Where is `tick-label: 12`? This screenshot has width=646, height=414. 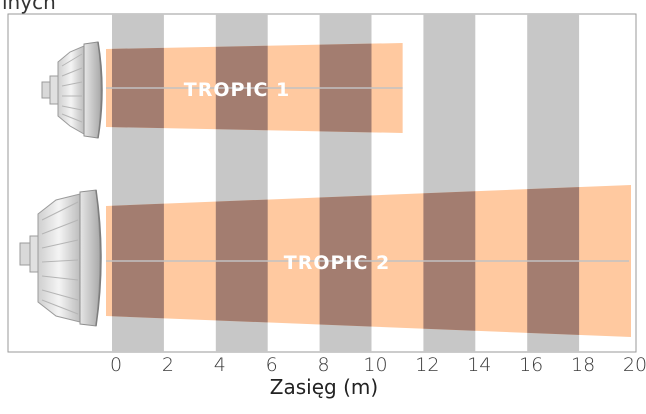
tick-label: 12 is located at coordinates (427, 365).